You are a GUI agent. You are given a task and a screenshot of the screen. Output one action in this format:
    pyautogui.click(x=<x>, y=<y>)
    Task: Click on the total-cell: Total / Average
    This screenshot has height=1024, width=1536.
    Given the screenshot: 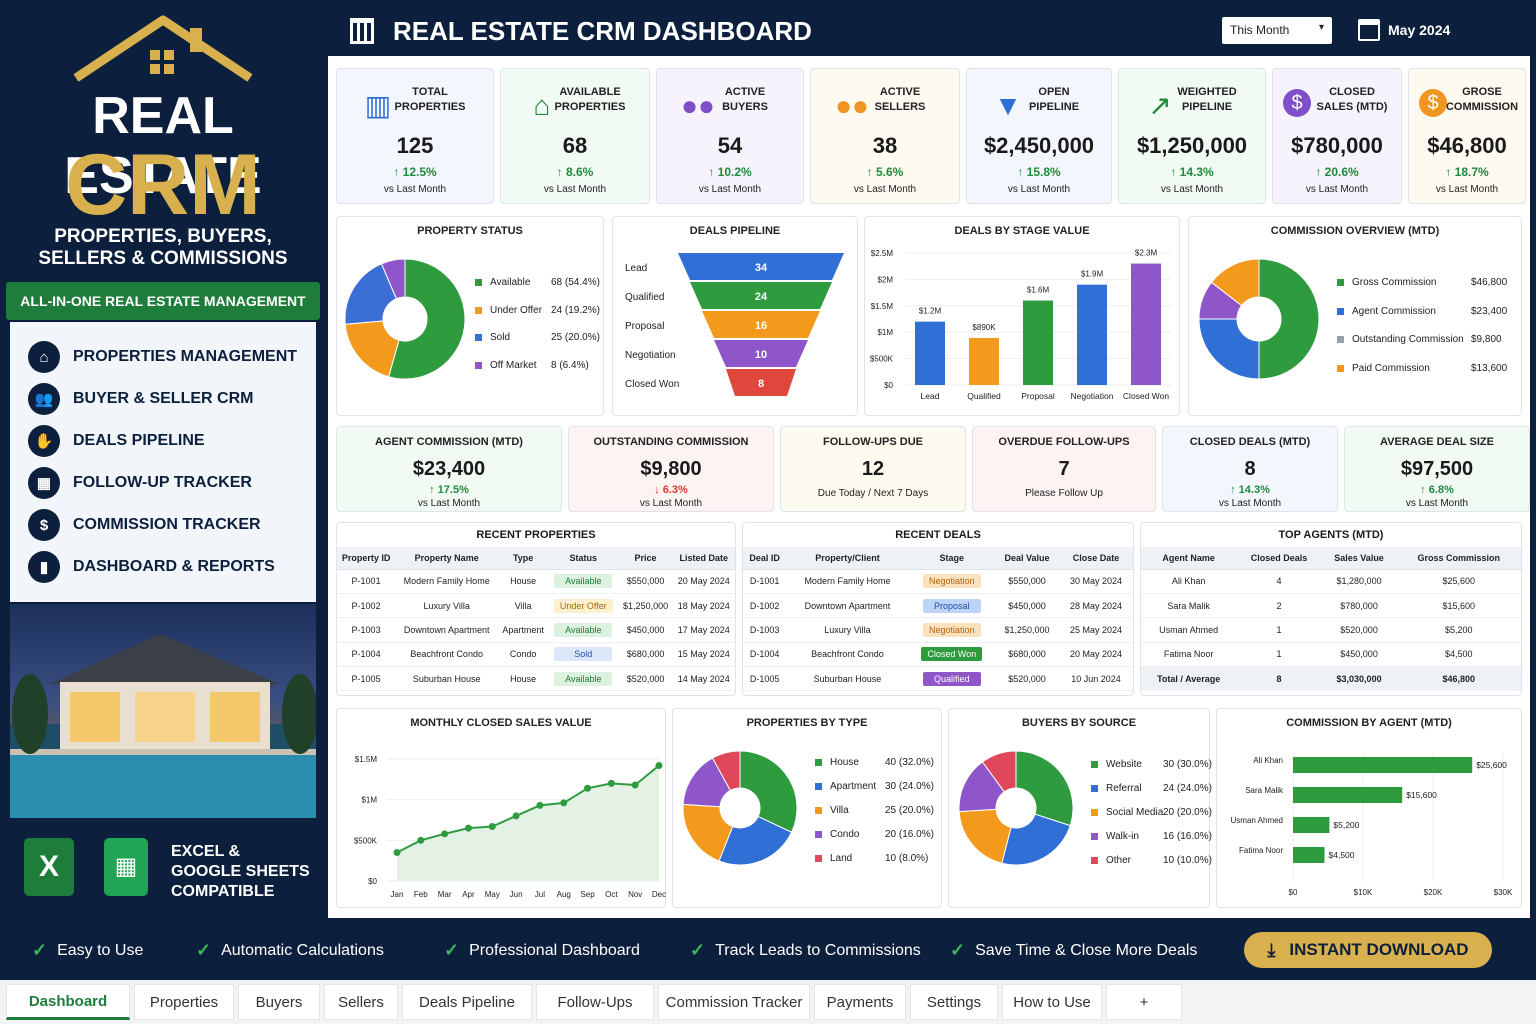 What is the action you would take?
    pyautogui.click(x=1189, y=679)
    